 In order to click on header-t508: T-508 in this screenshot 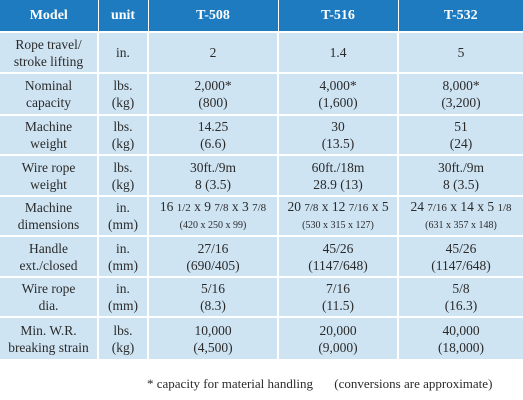, I will do `click(213, 16)`.